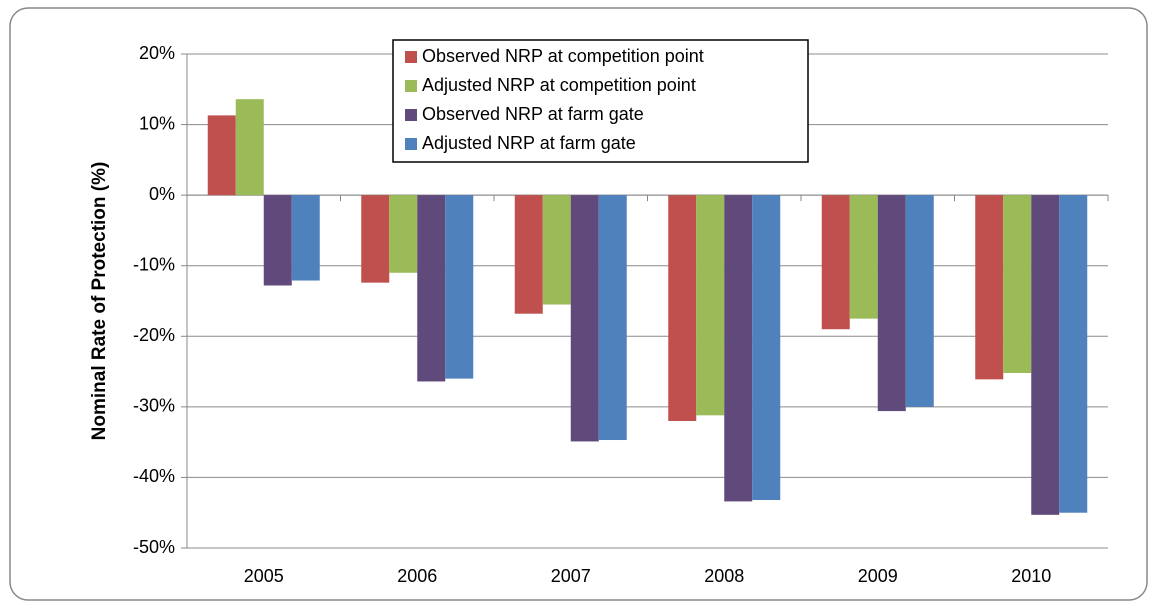 The image size is (1158, 606). I want to click on x-tick-label: 2007, so click(571, 576).